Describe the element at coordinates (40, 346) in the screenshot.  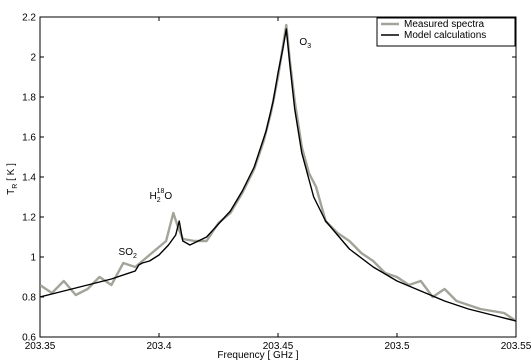
I see `x-tick-label: 203.35` at that location.